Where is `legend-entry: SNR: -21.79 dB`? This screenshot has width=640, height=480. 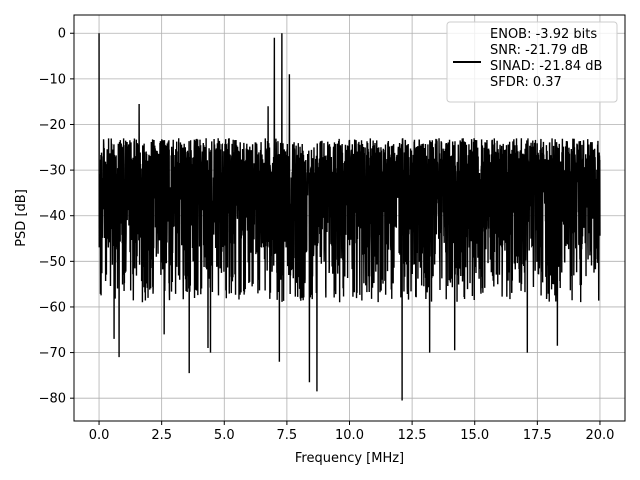
legend-entry: SNR: -21.79 dB is located at coordinates (539, 50).